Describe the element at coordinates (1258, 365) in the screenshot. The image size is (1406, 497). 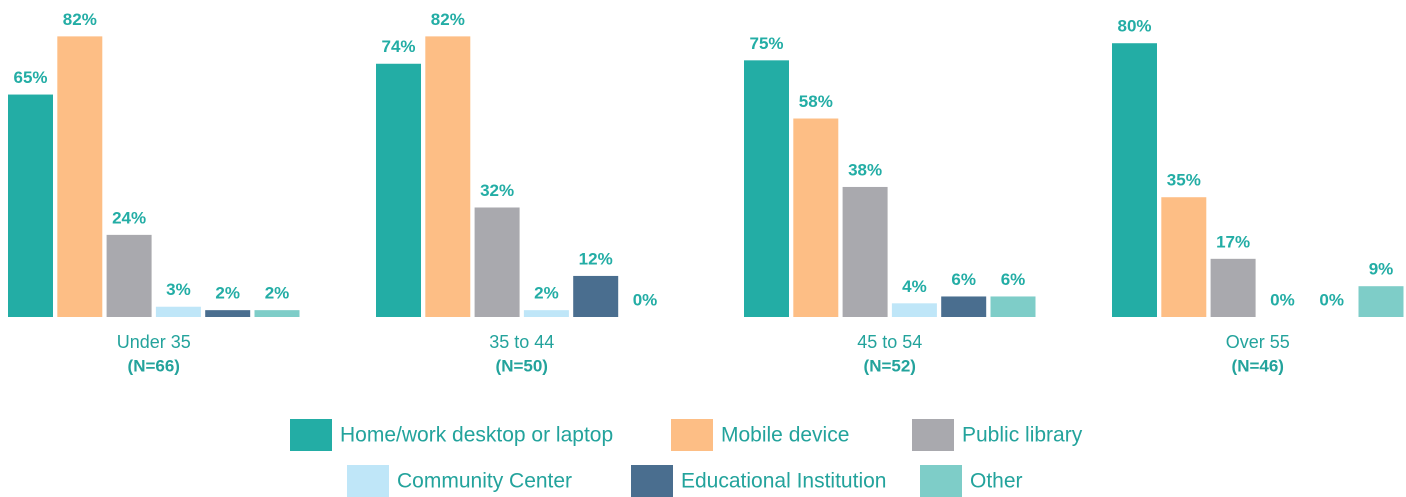
I see `sample-size: (N=46)` at that location.